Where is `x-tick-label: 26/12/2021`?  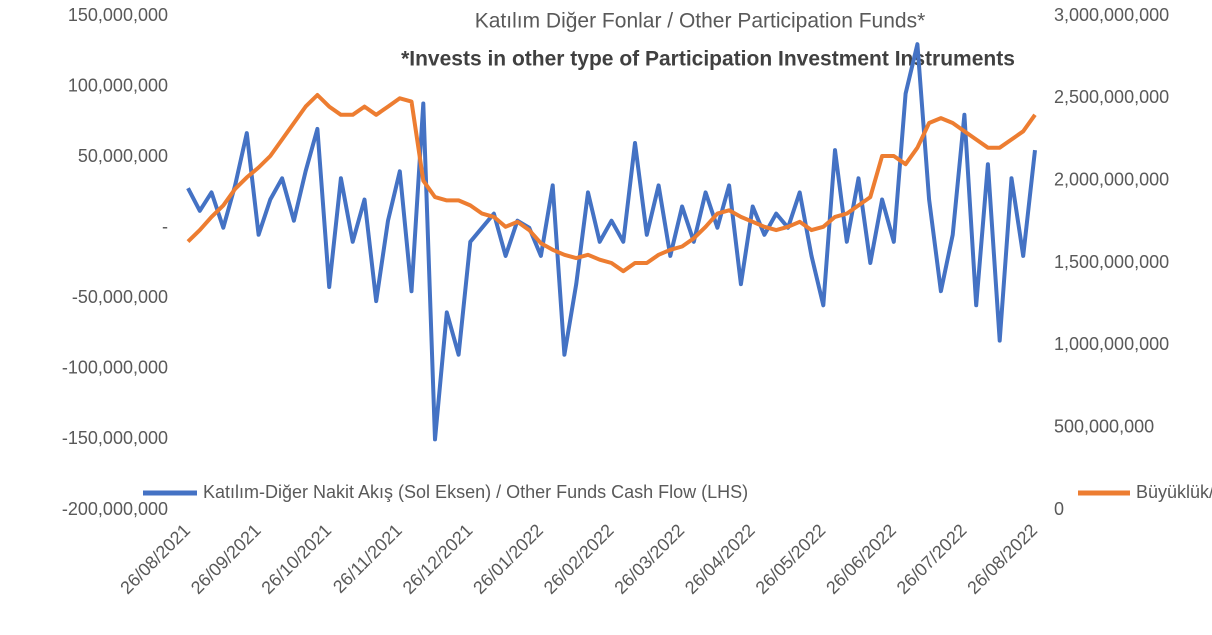
x-tick-label: 26/12/2021 is located at coordinates (438, 559).